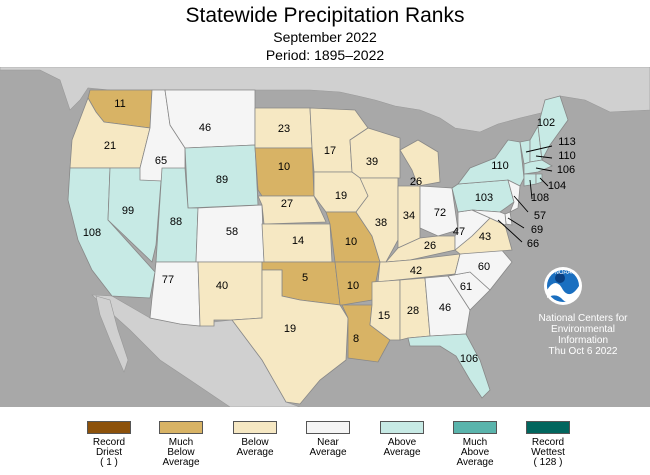  What do you see at coordinates (533, 244) in the screenshot?
I see `rank-MD: 66` at bounding box center [533, 244].